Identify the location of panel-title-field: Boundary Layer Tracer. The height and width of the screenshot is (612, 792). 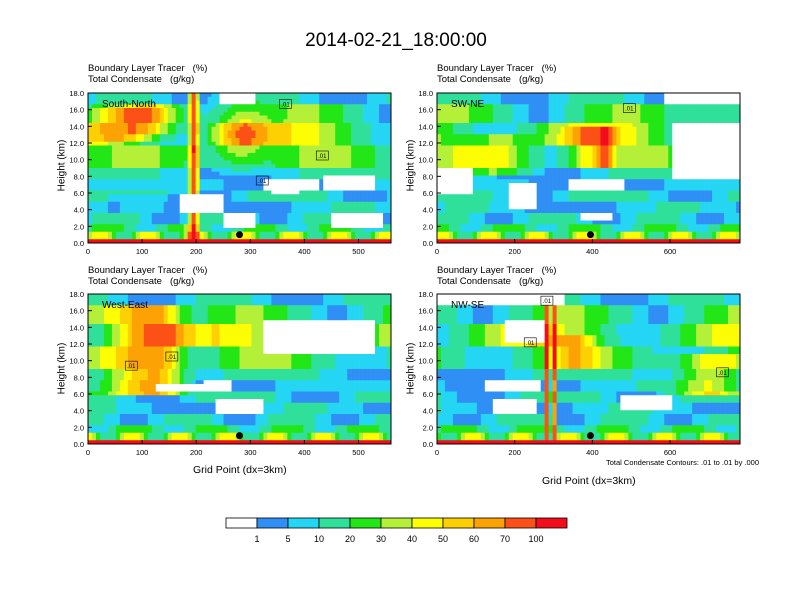
(136, 68).